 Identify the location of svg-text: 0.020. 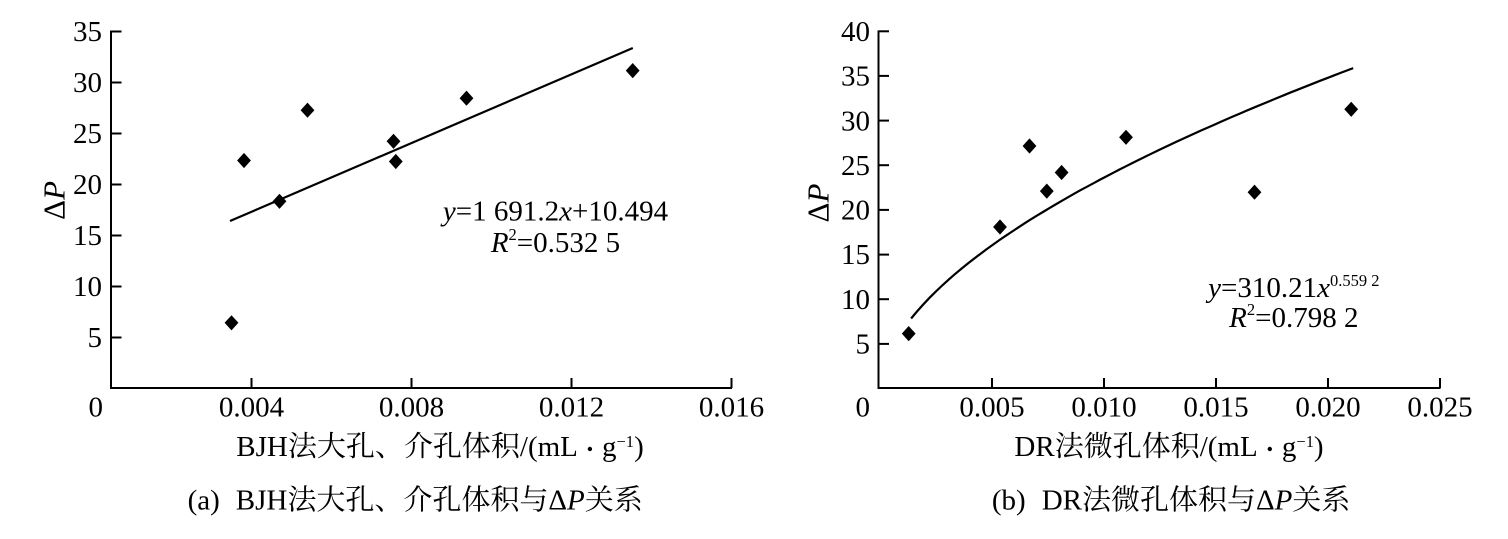
(1327, 408).